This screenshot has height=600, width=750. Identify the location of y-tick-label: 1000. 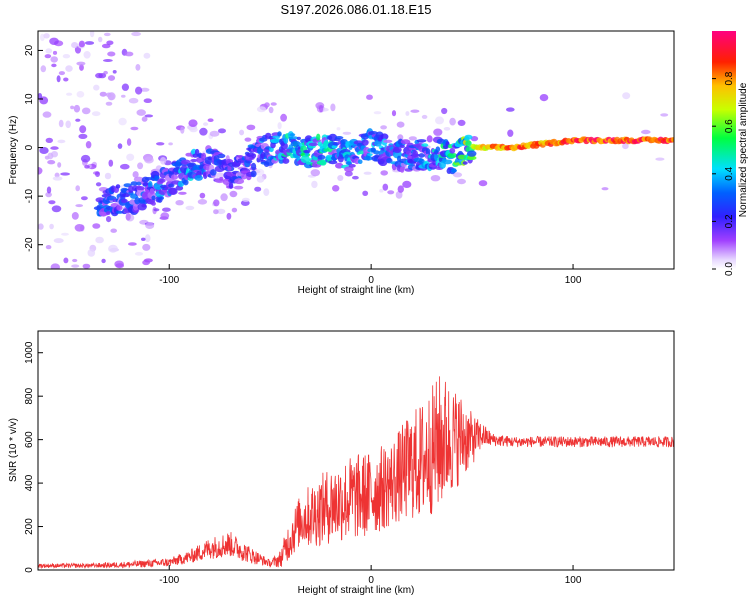
(29, 352).